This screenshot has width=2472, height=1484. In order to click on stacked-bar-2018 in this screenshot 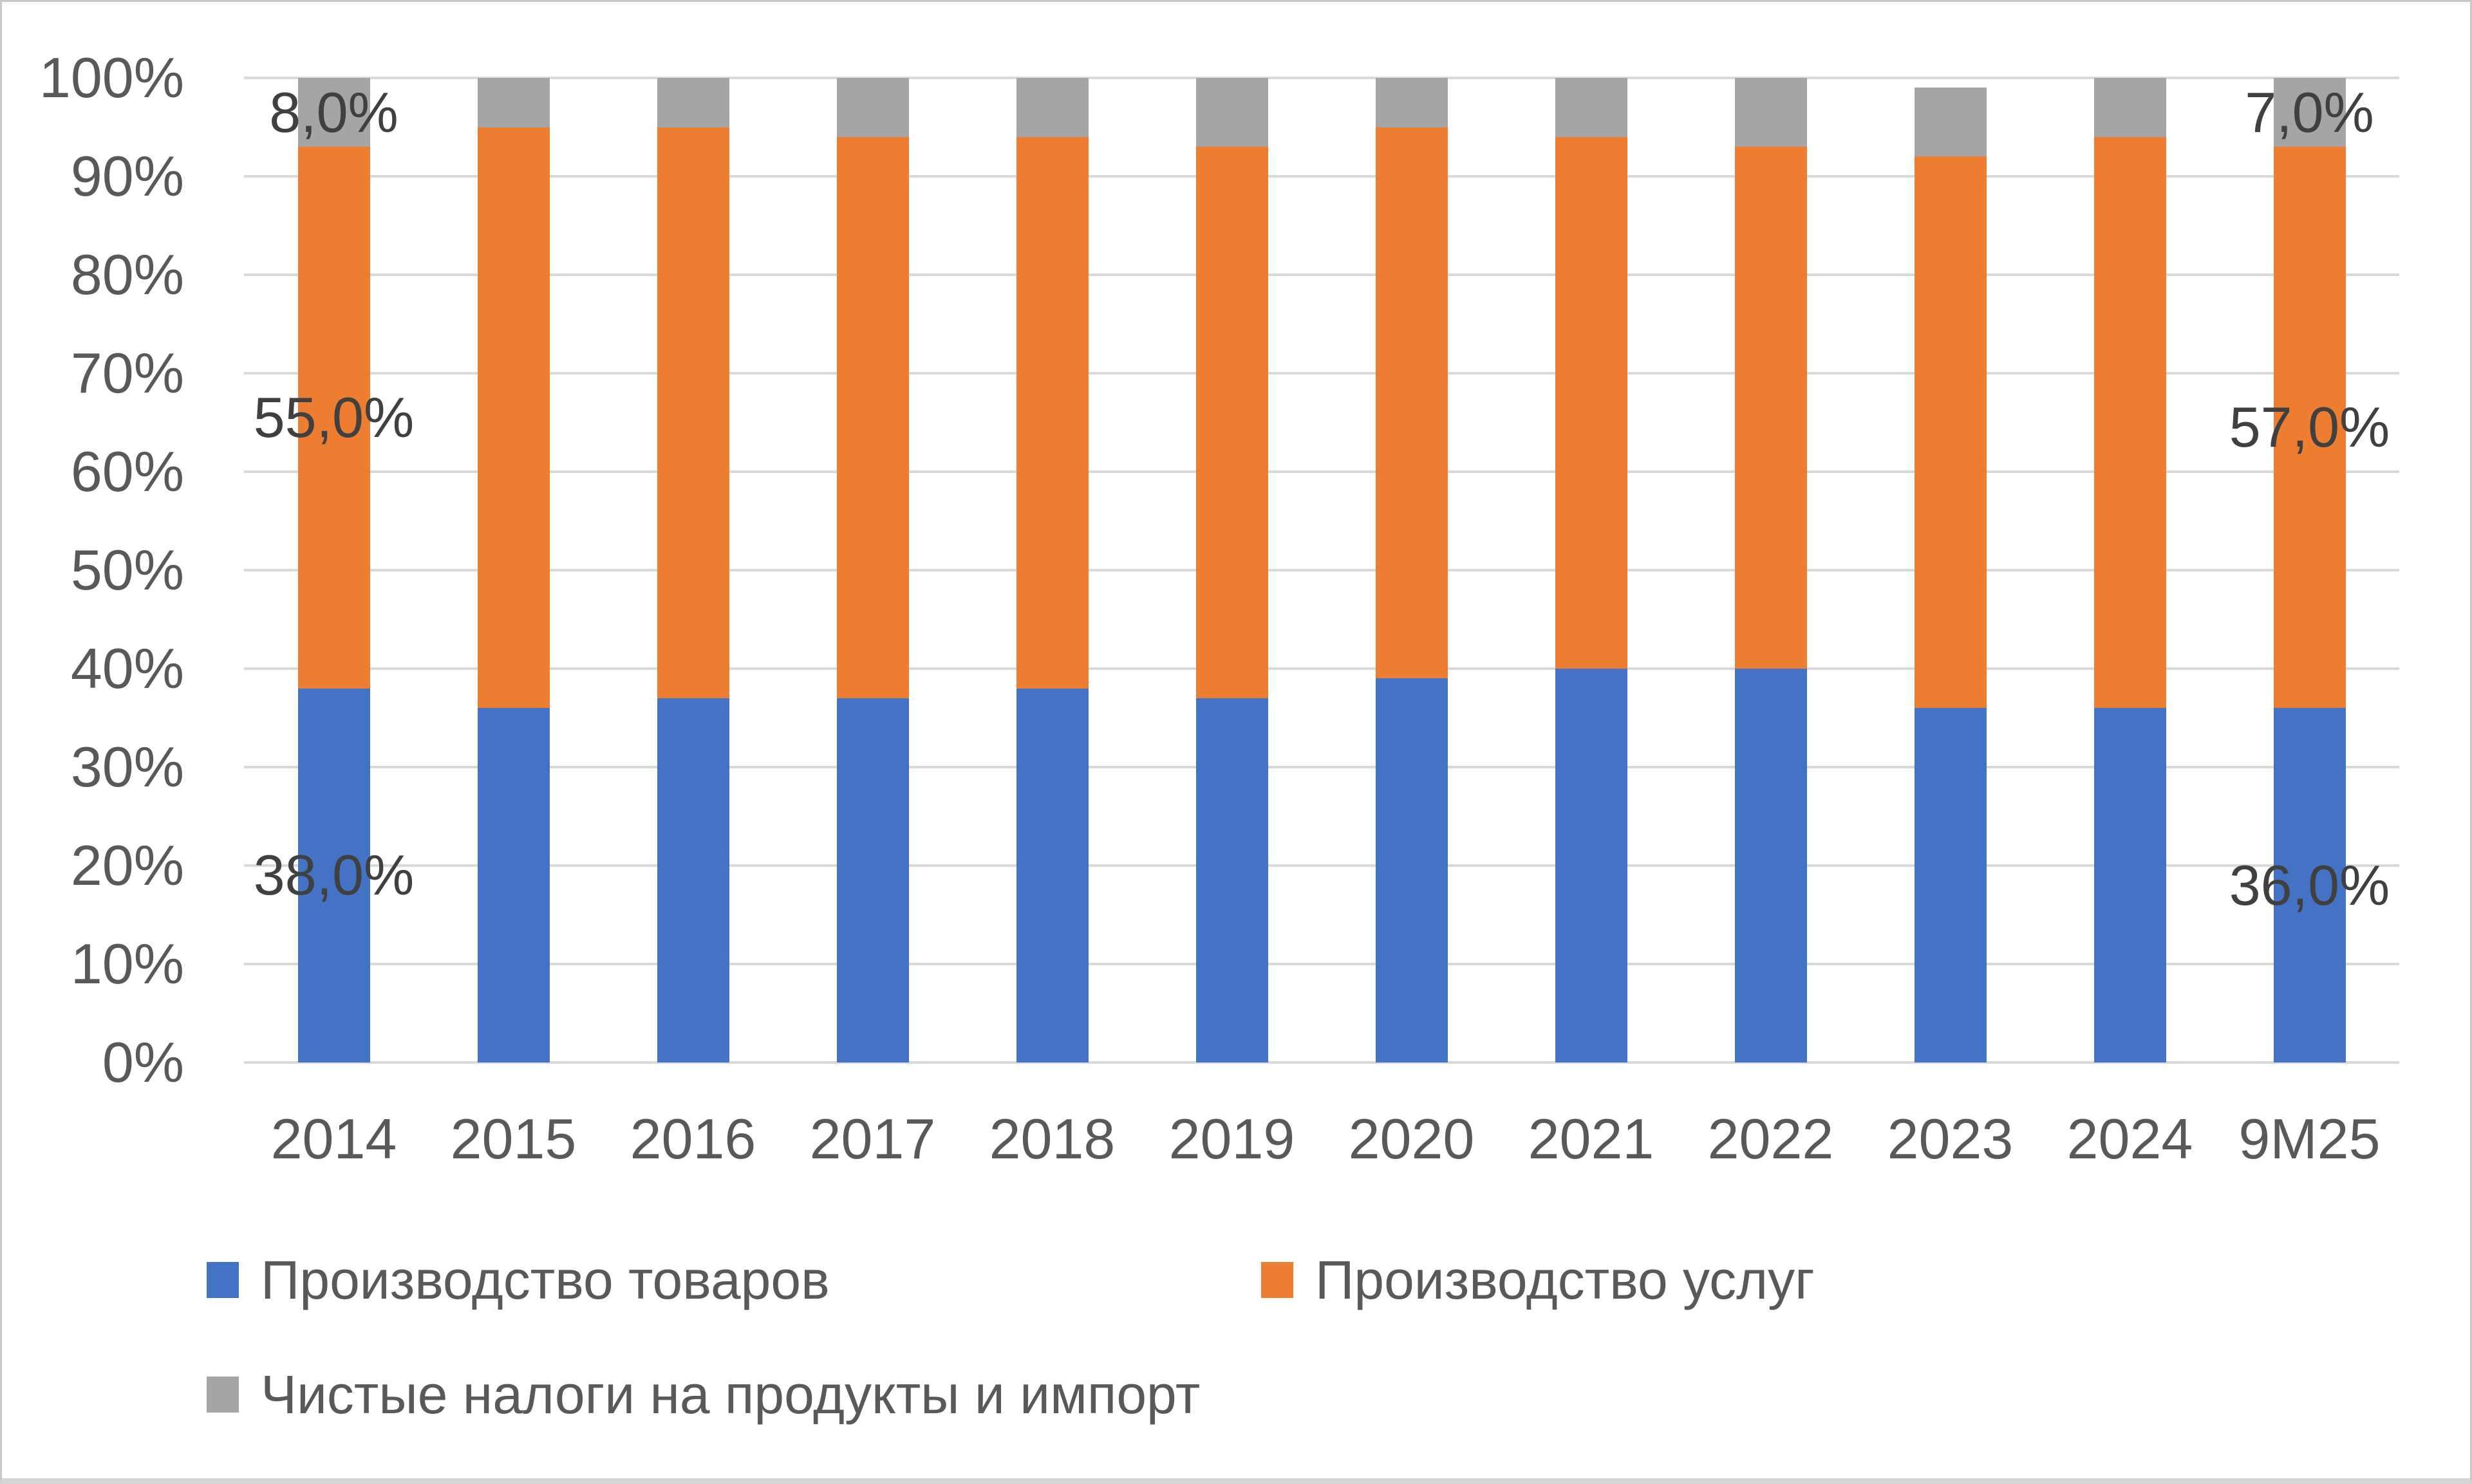, I will do `click(1052, 570)`.